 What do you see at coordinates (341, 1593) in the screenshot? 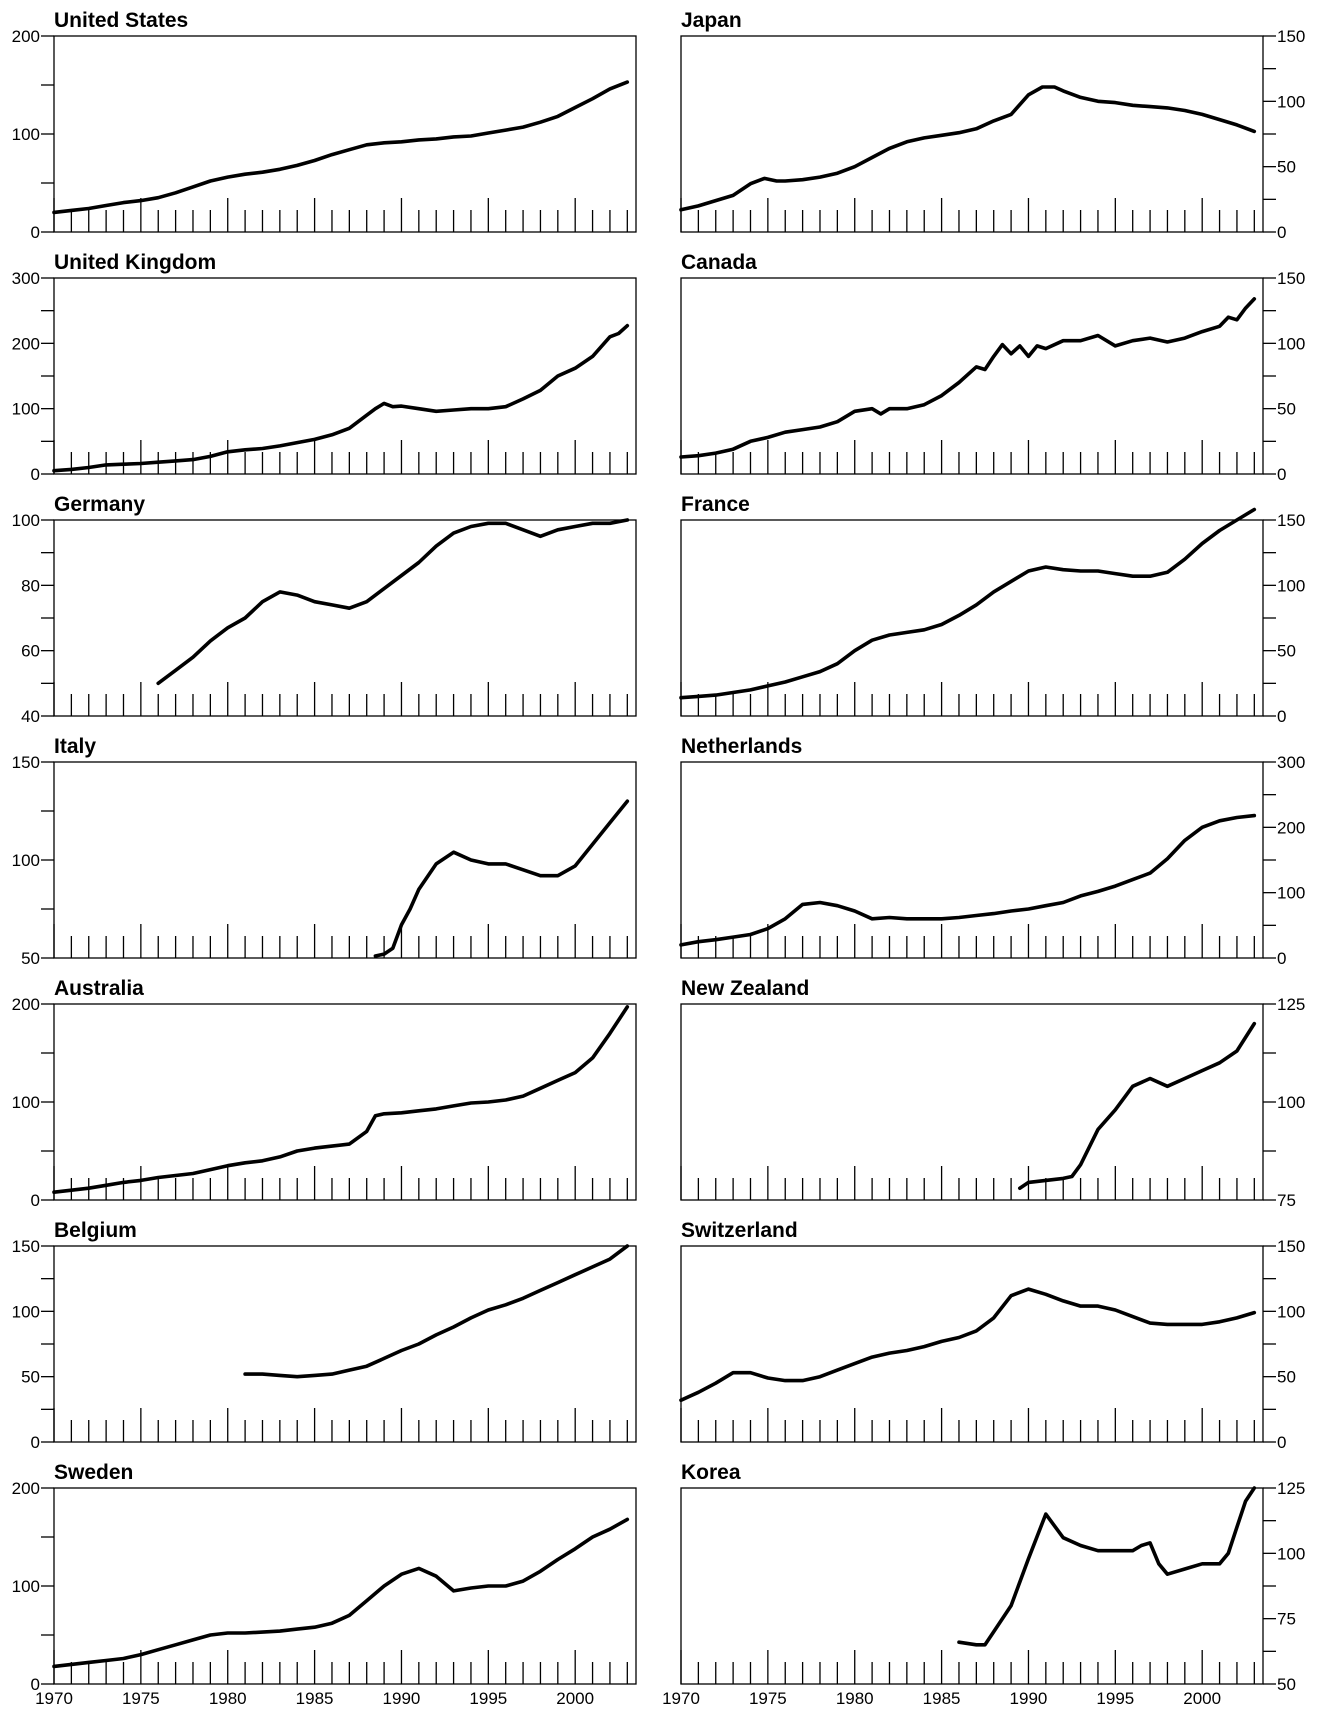
I see `series-line-sweden` at bounding box center [341, 1593].